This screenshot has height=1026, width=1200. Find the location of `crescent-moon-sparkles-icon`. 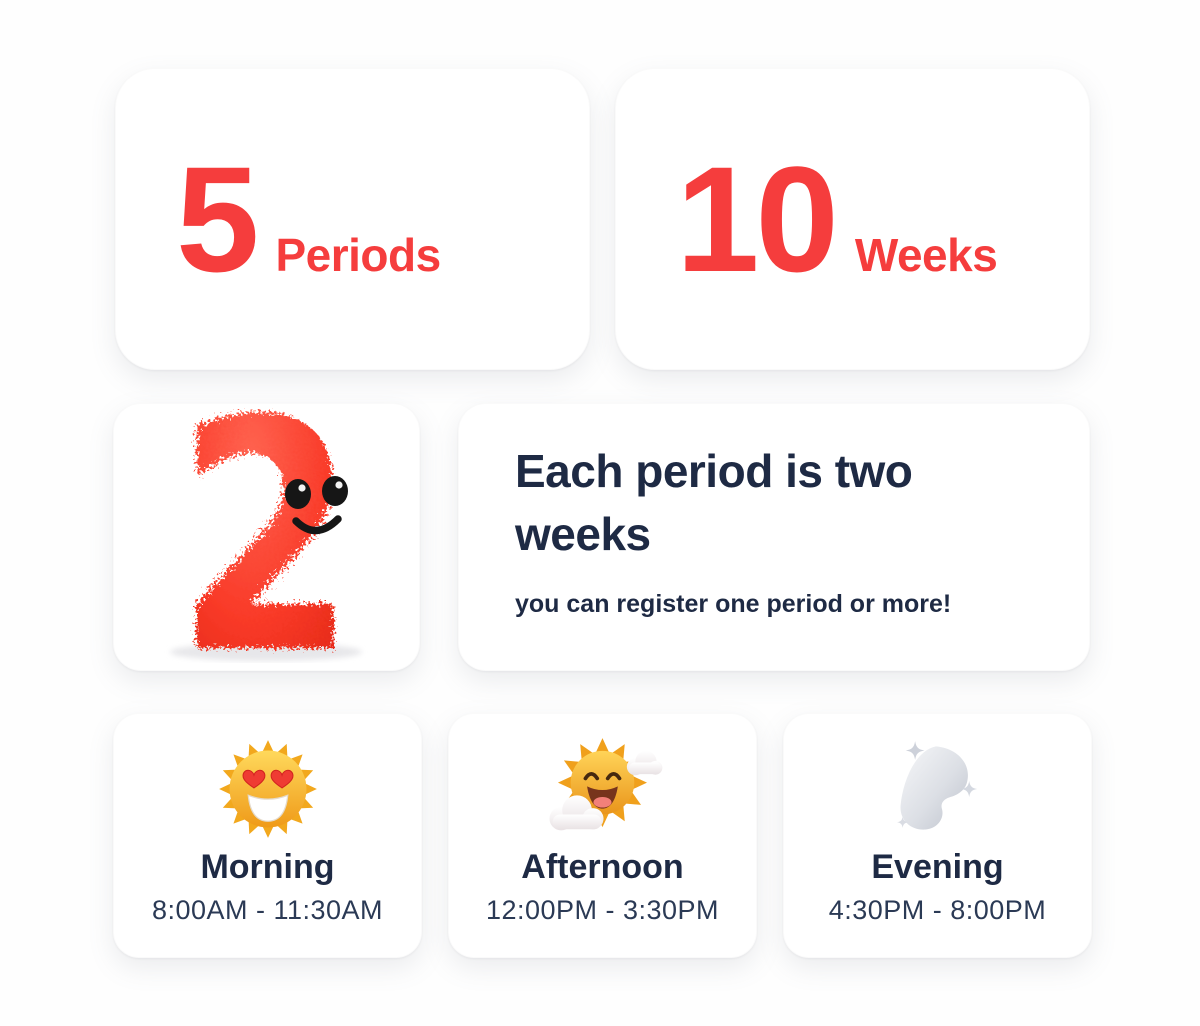

crescent-moon-sparkles-icon is located at coordinates (936, 785).